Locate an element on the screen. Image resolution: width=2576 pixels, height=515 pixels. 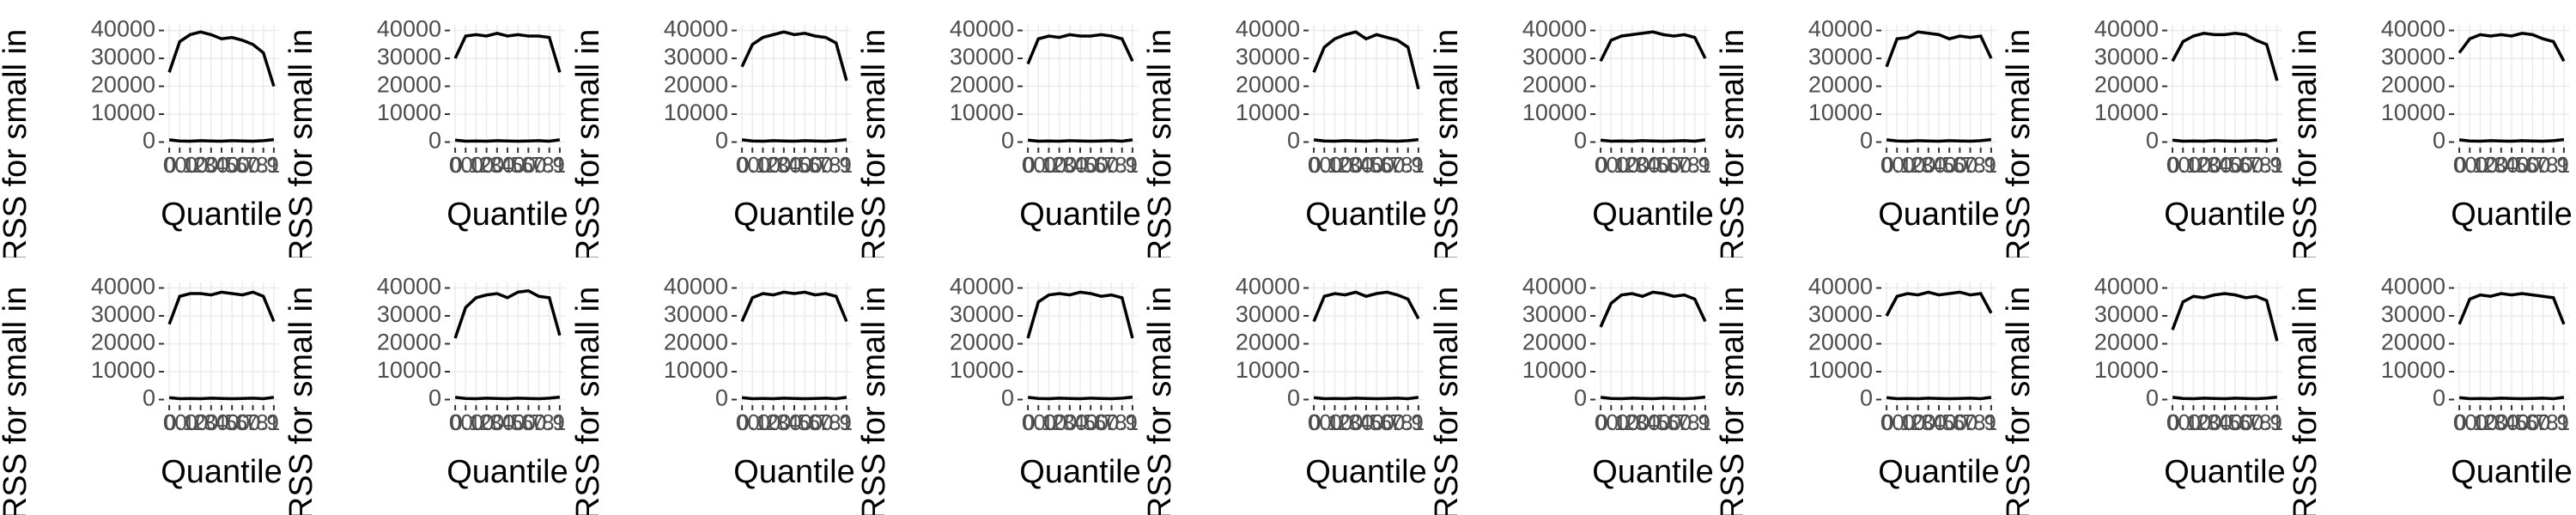
x-tick-label: 0.3 is located at coordinates (201, 165).